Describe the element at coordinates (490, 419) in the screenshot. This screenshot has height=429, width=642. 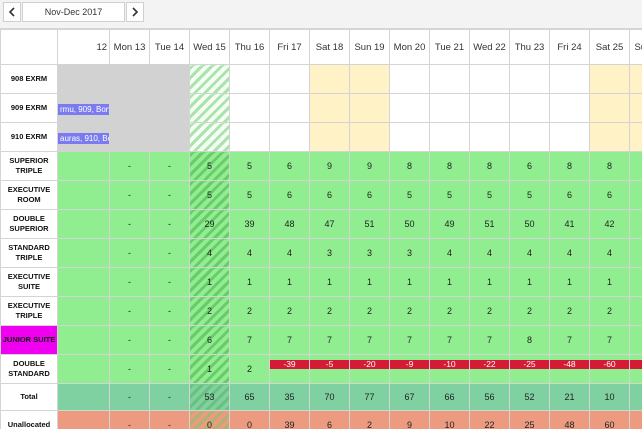
I see `availability-cell: 22` at that location.